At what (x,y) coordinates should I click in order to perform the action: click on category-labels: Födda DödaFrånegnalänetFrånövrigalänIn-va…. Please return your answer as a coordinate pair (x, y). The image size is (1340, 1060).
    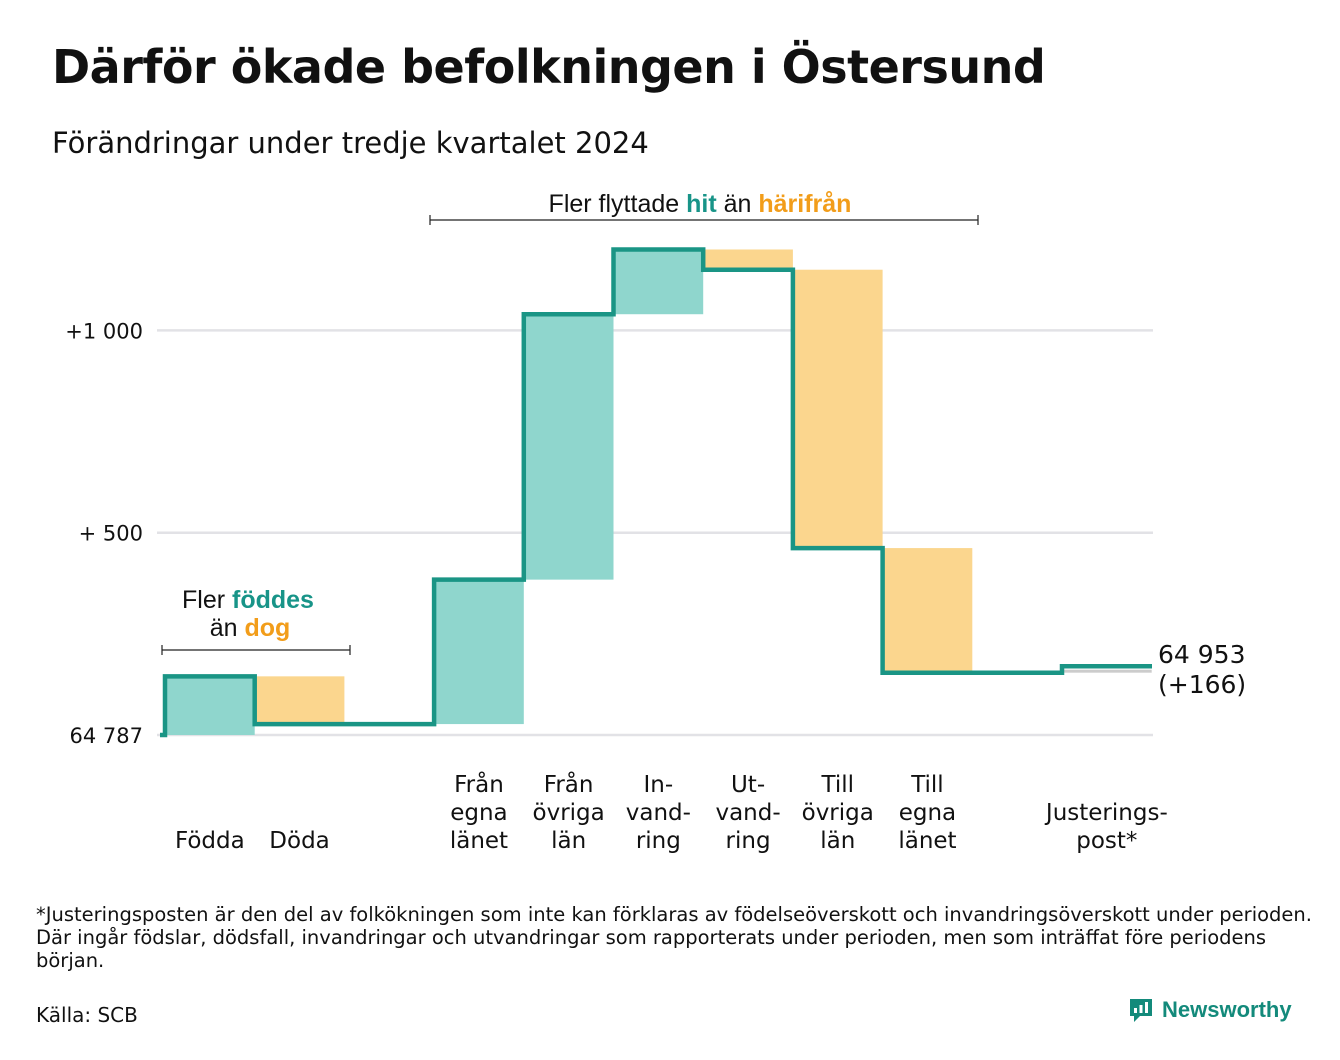
    Looking at the image, I should click on (671, 812).